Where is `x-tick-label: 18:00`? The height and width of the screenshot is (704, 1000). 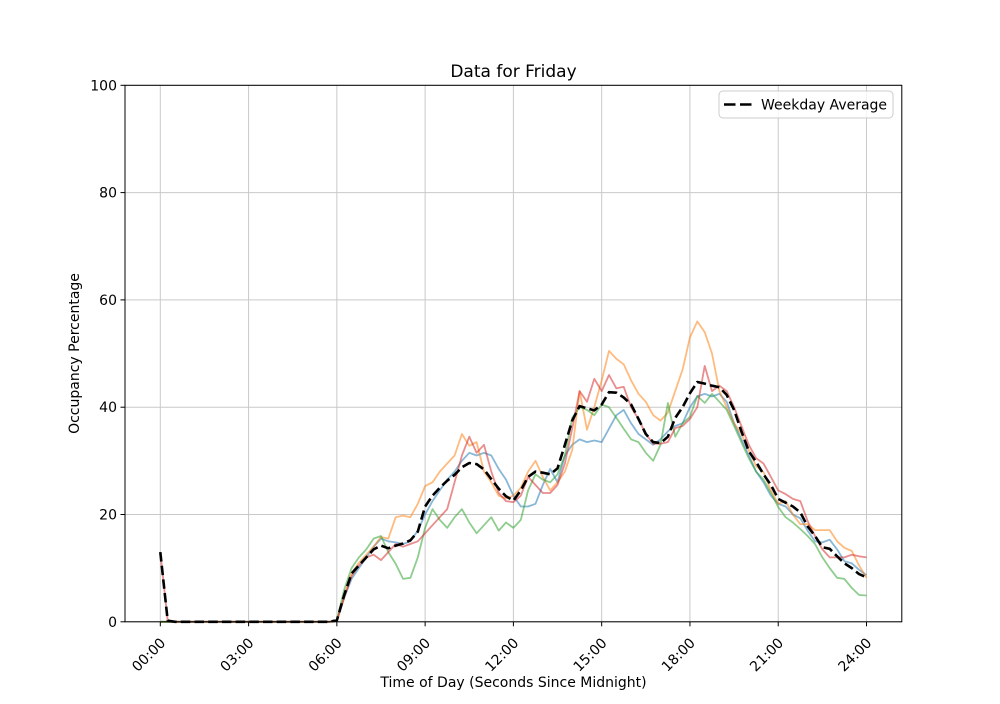 x-tick-label: 18:00 is located at coordinates (679, 655).